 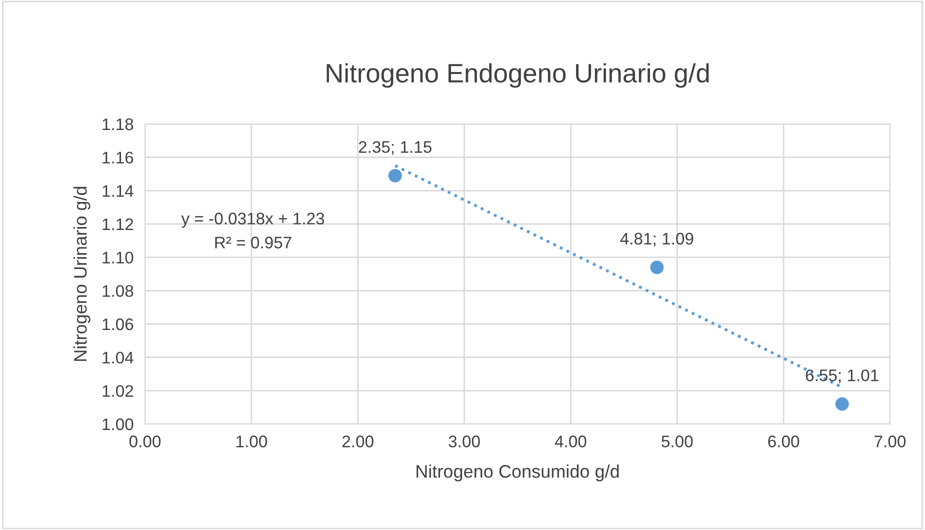 What do you see at coordinates (118, 291) in the screenshot?
I see `y-tick-label: 1.08` at bounding box center [118, 291].